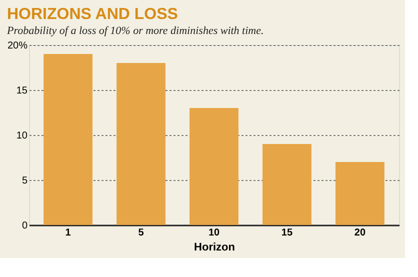 This screenshot has height=277, width=418. Describe the element at coordinates (215, 248) in the screenshot. I see `x-axis-title: Horizon` at that location.